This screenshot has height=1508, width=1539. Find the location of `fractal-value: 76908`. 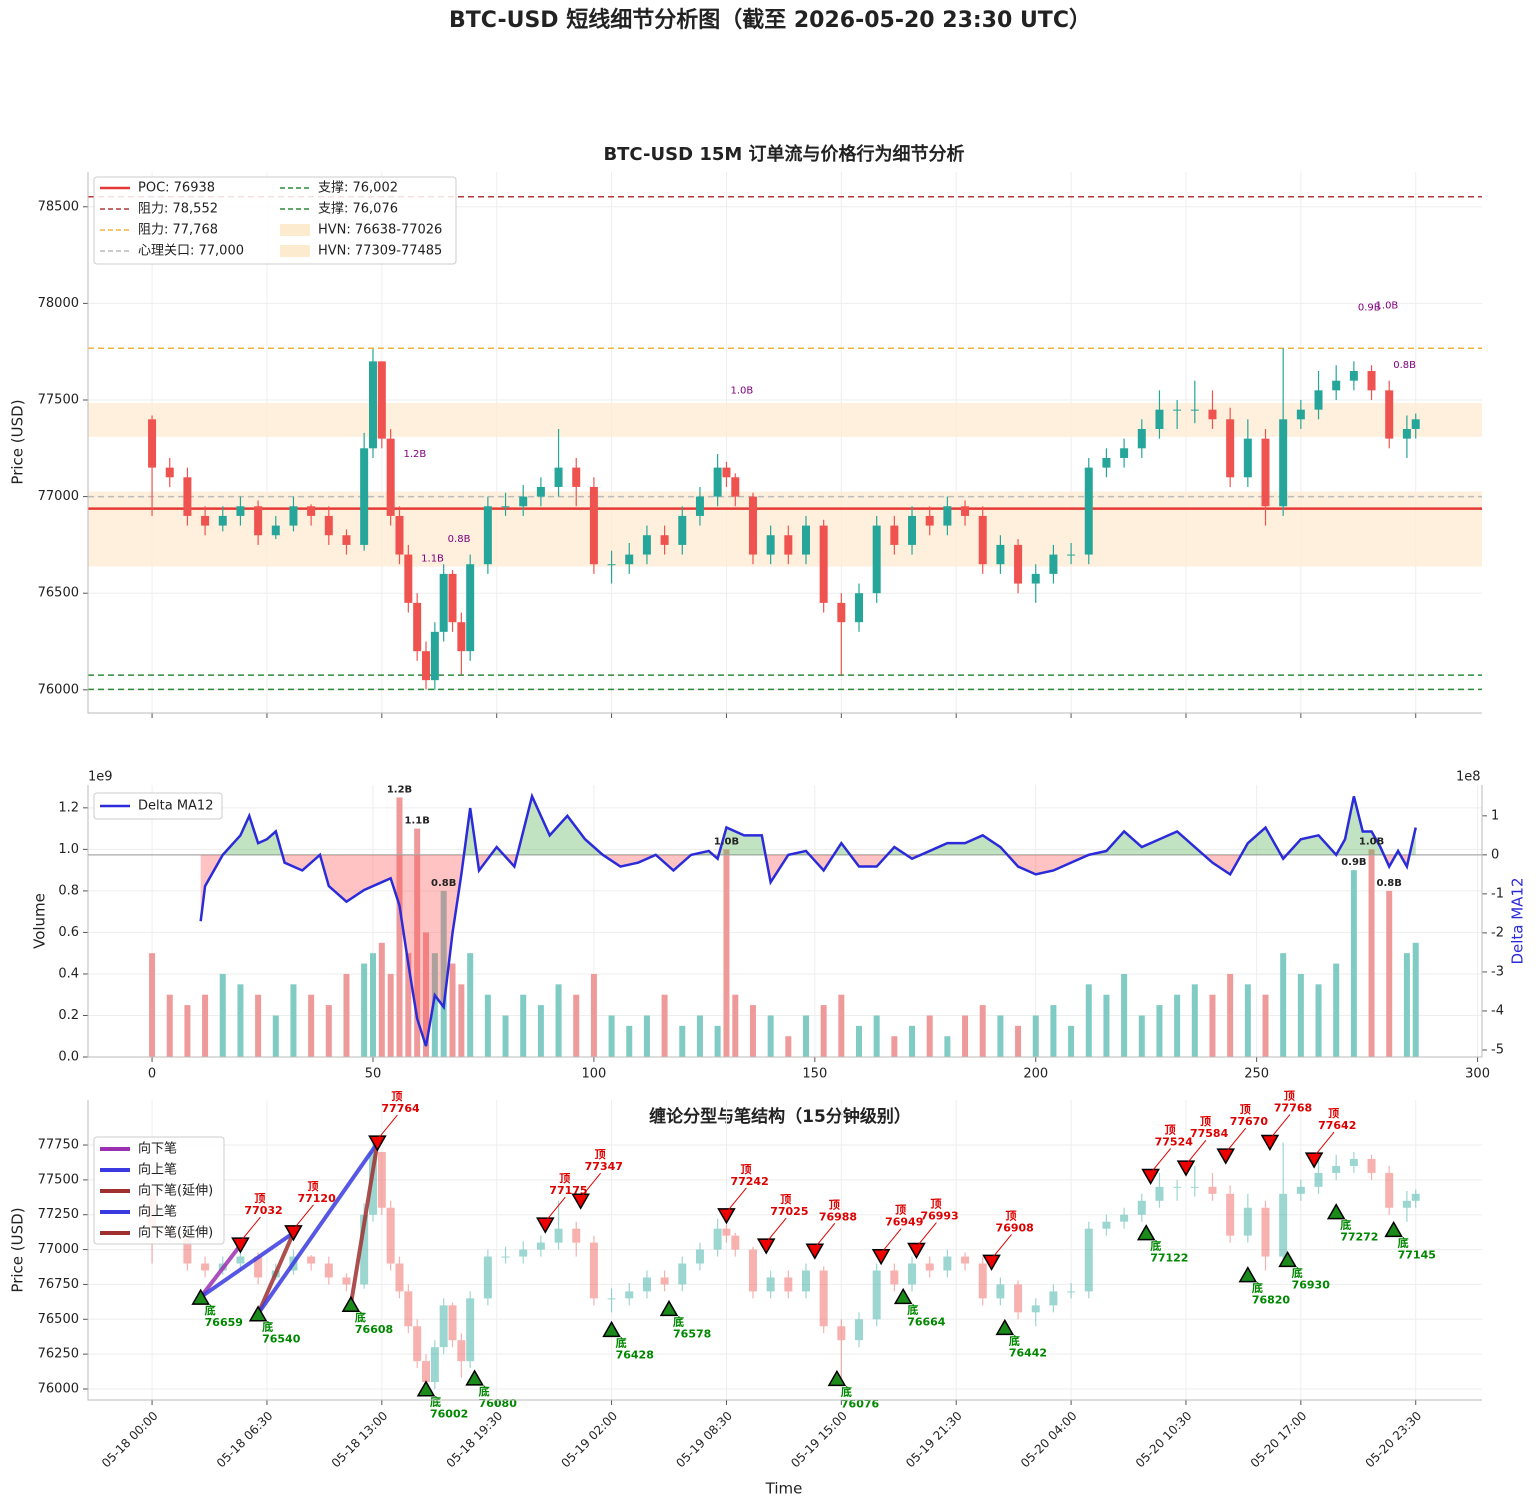

fractal-value: 76908 is located at coordinates (1015, 1227).